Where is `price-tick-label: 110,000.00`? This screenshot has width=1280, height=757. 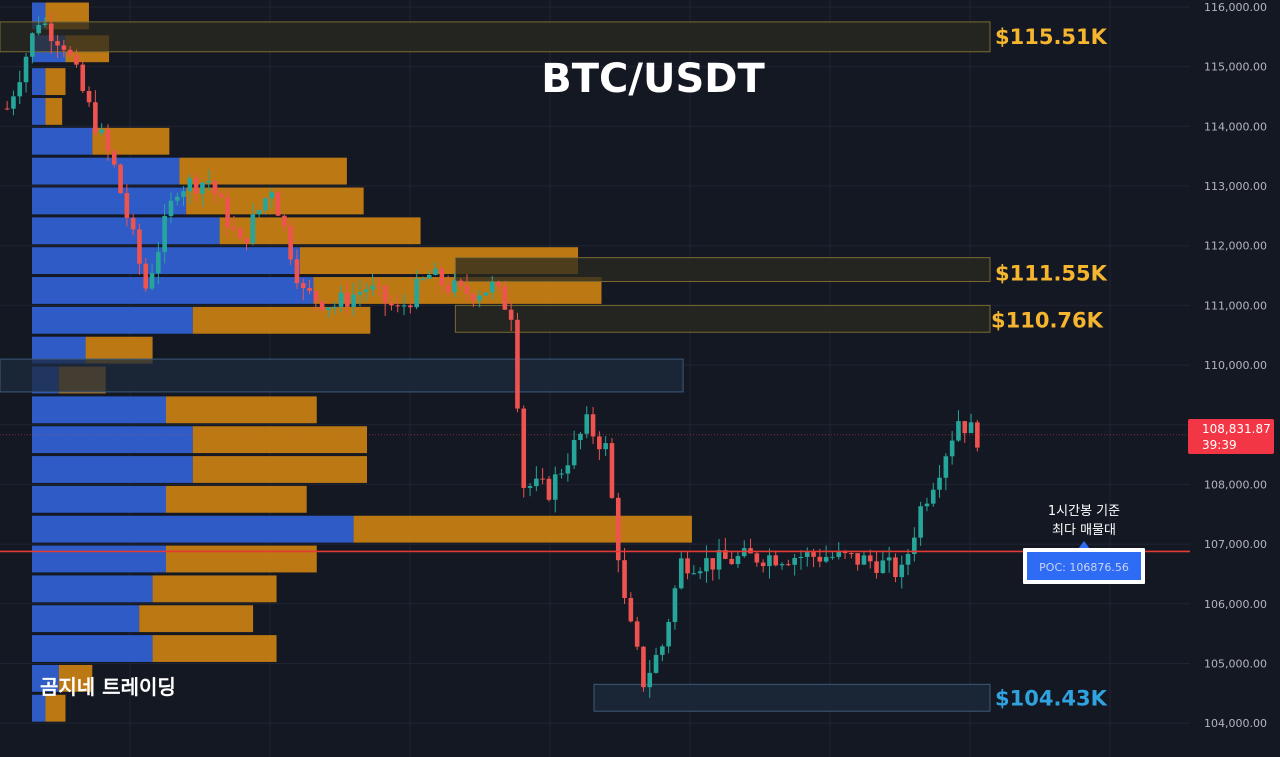
price-tick-label: 110,000.00 is located at coordinates (1235, 365).